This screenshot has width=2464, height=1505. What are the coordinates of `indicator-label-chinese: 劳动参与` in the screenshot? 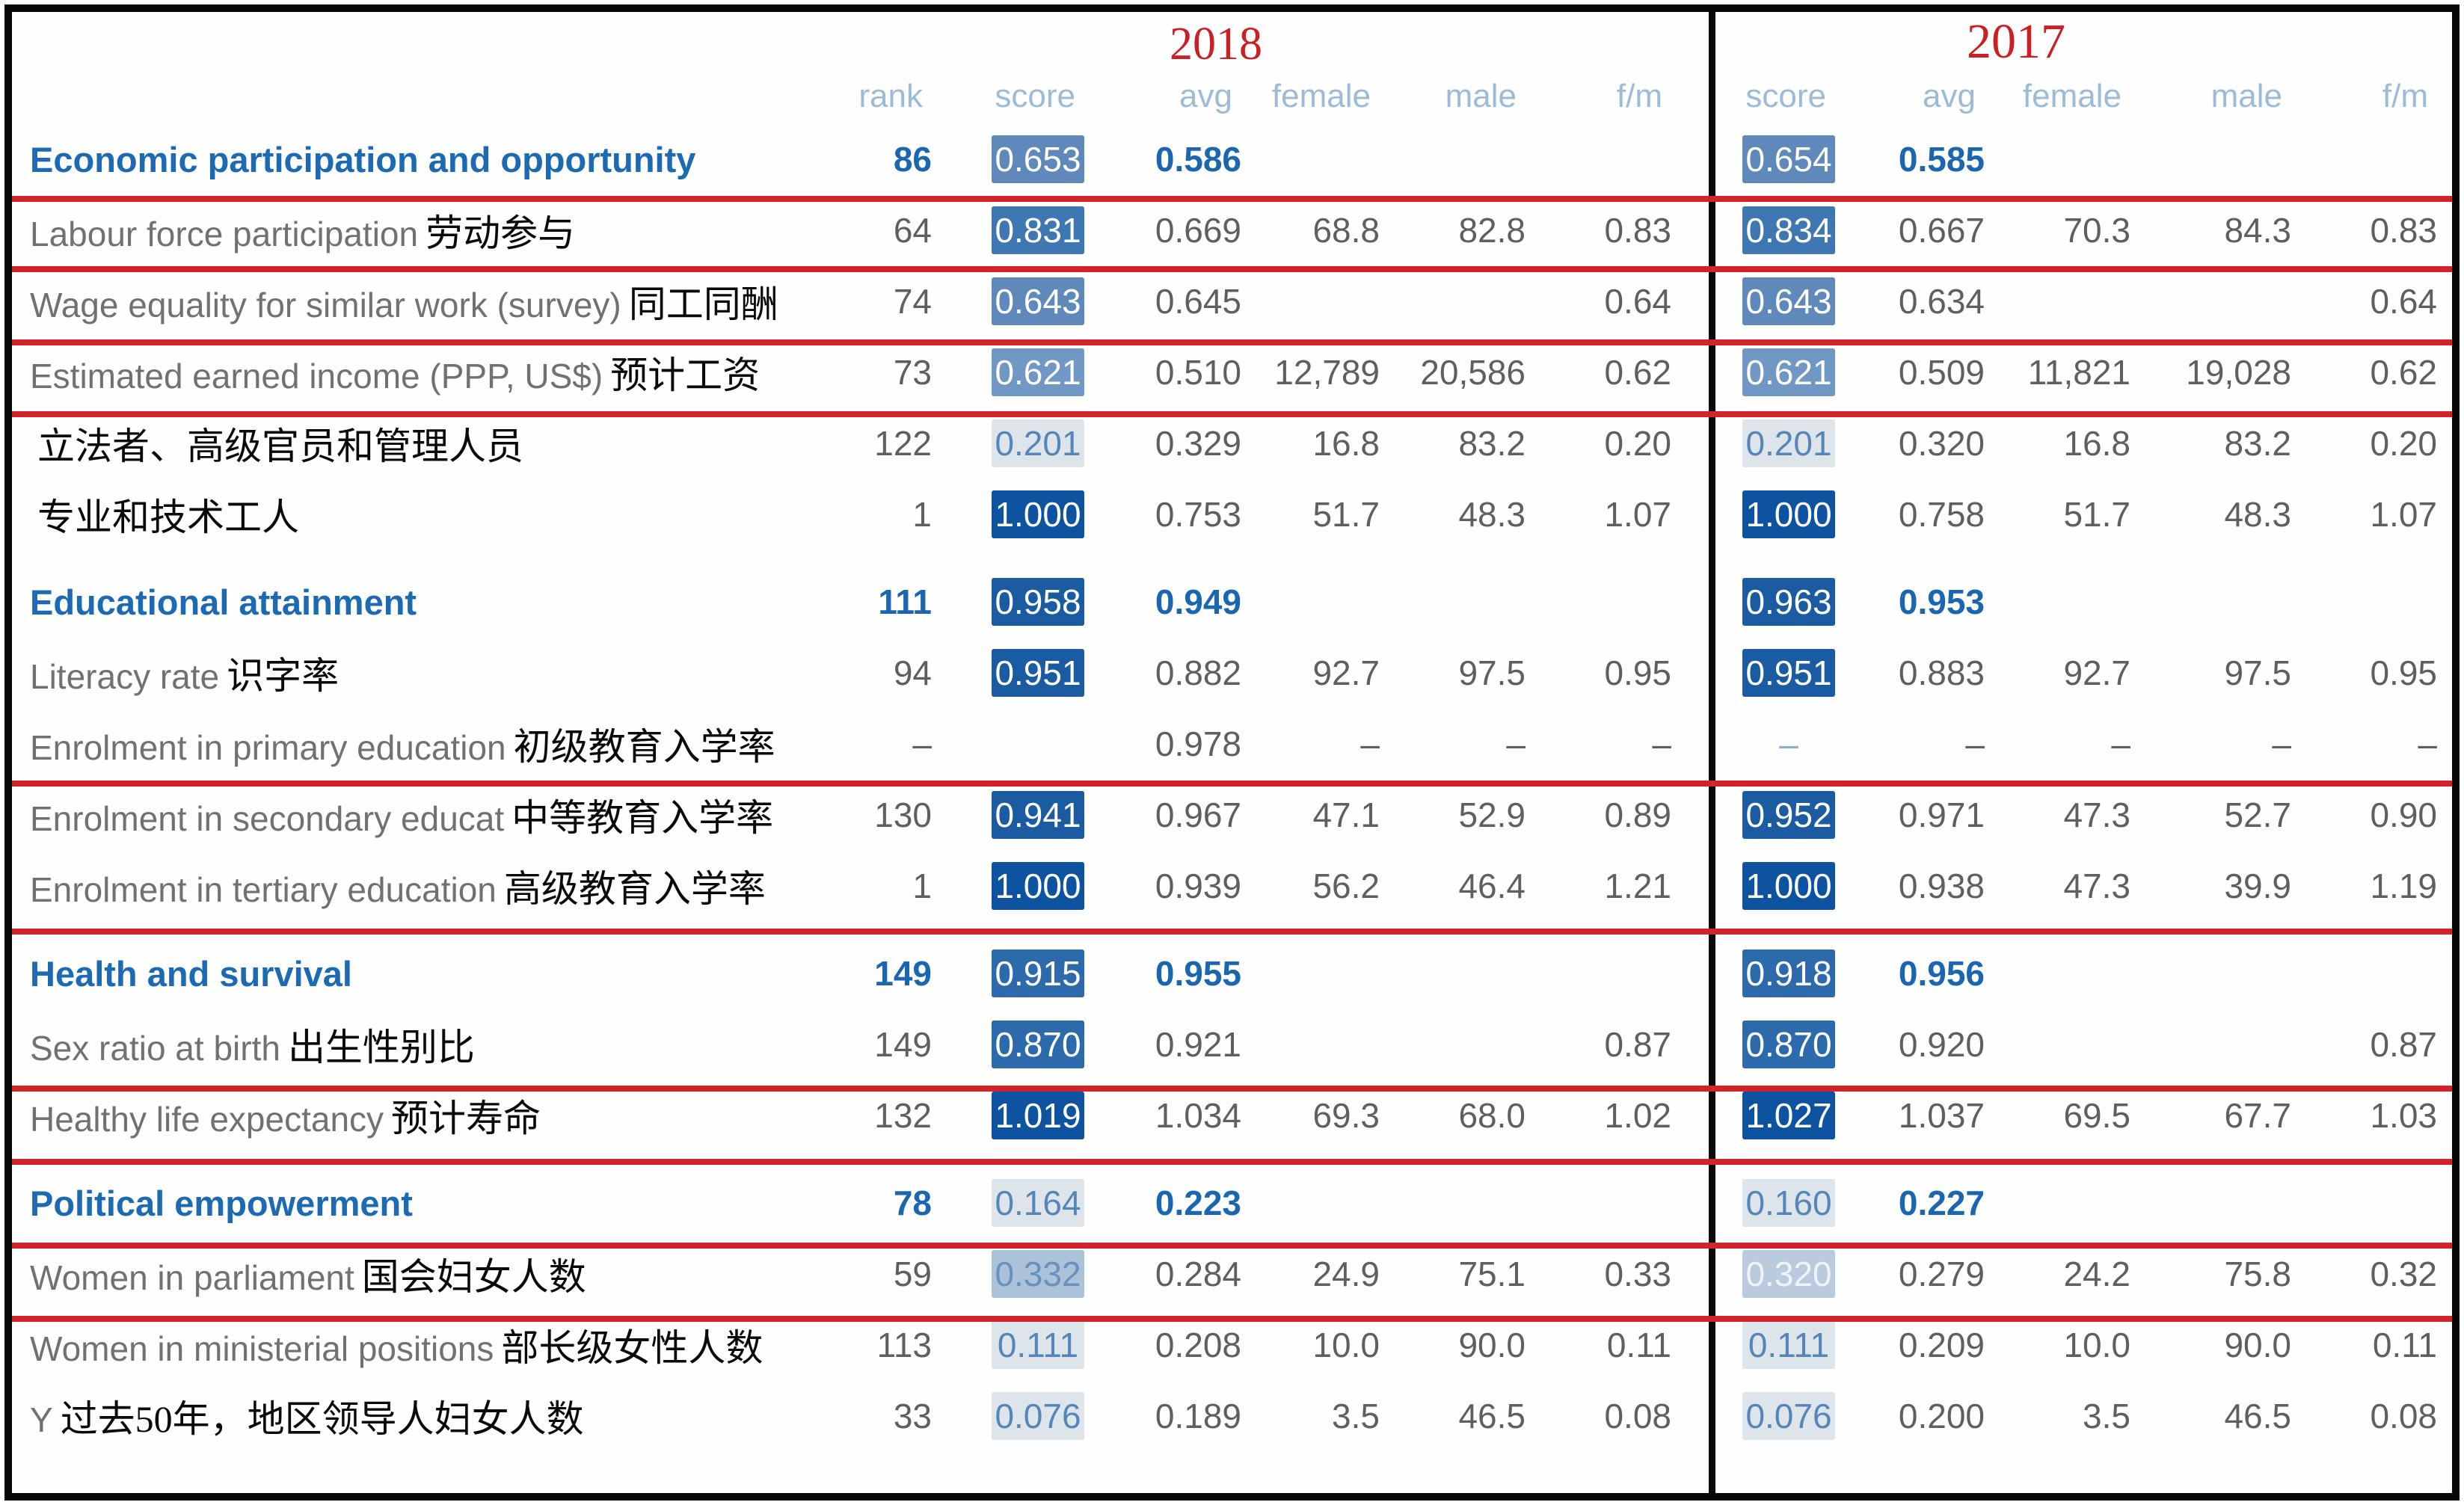 It's located at (500, 233).